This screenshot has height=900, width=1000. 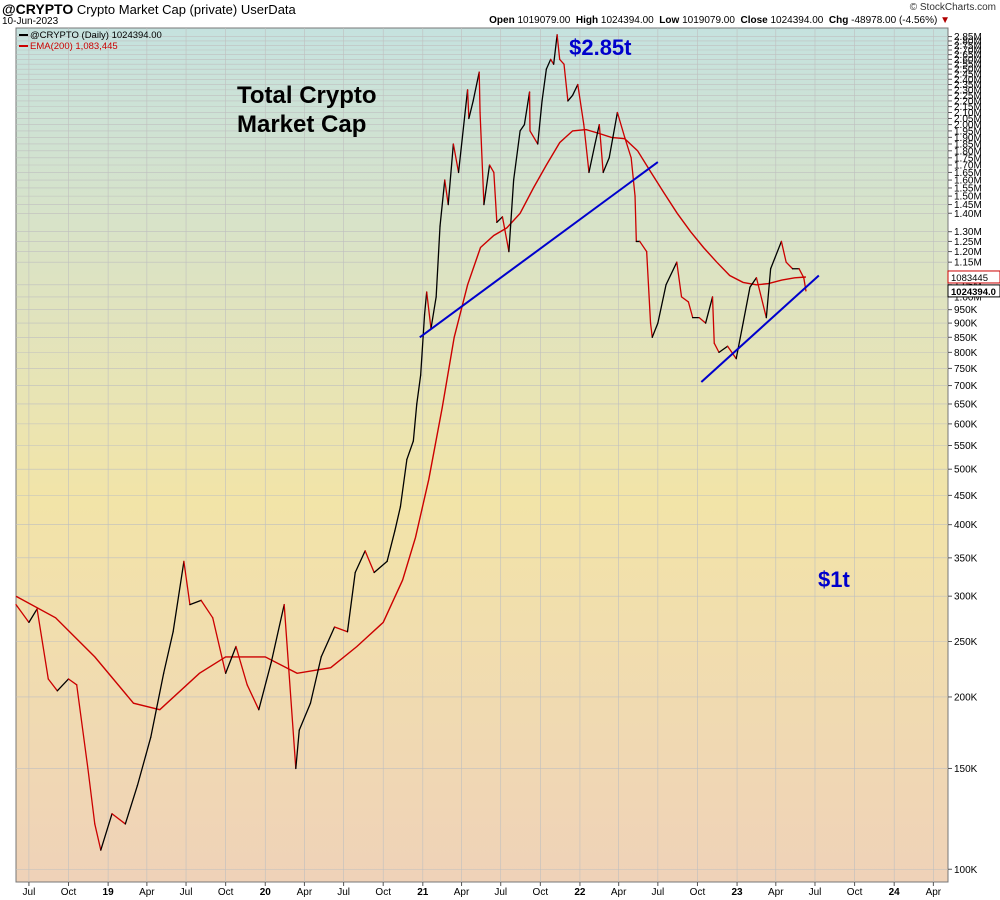 I want to click on x-tick-label: 22, so click(x=580, y=892).